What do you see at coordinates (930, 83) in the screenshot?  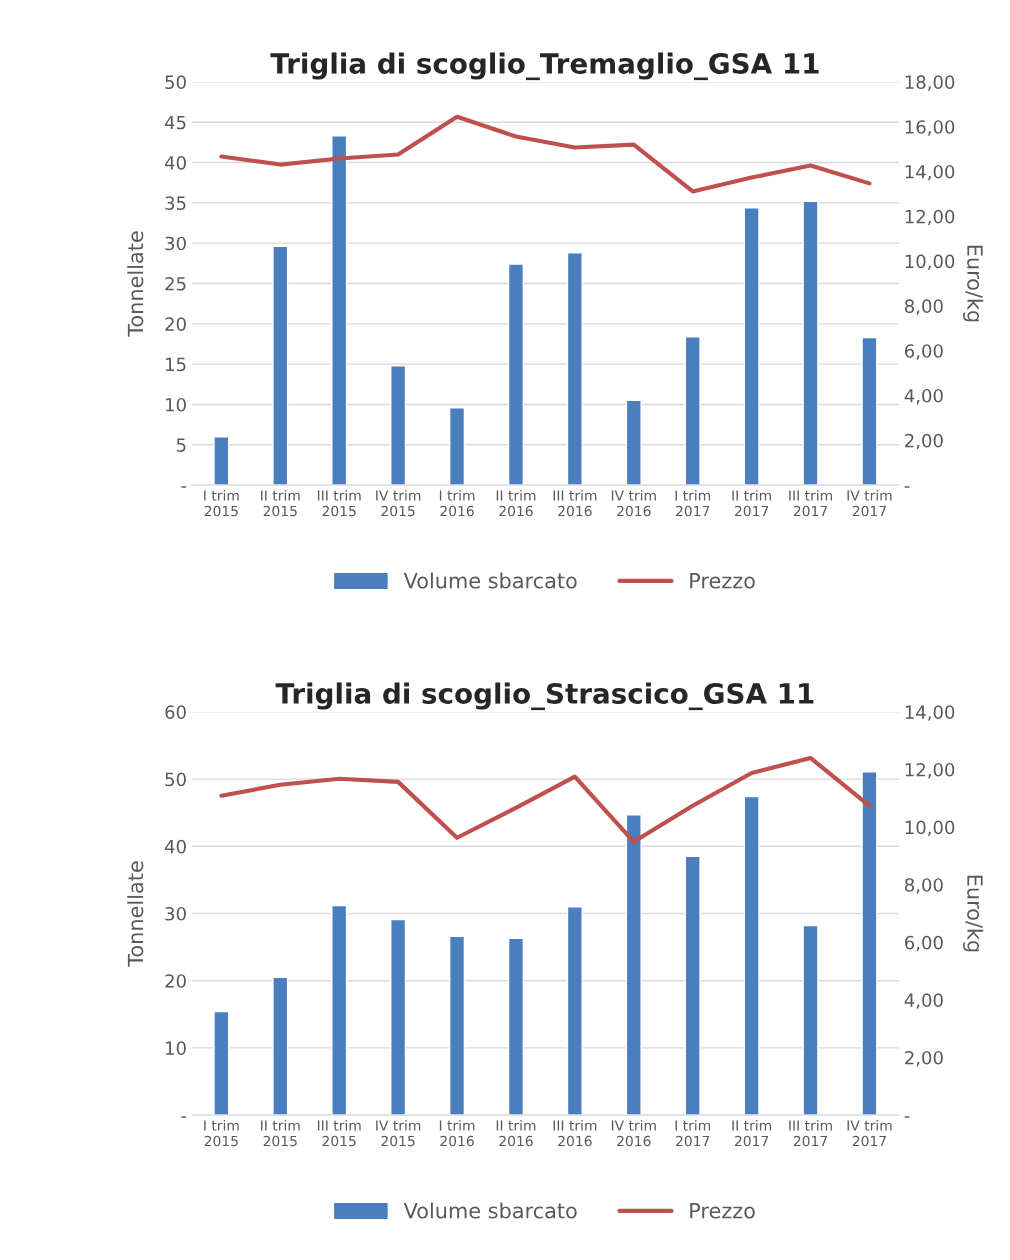 I see `y2-tick-label: 18,00` at bounding box center [930, 83].